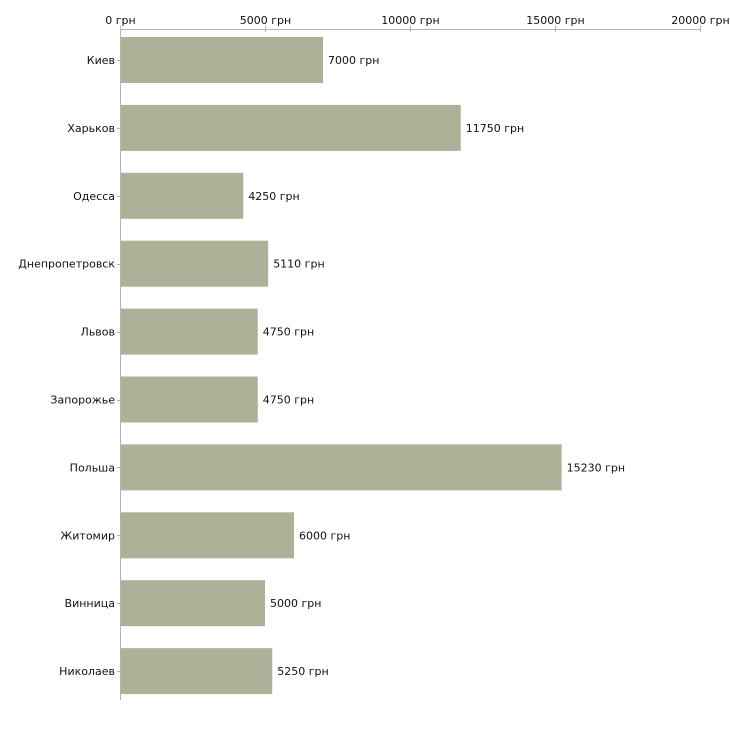 The height and width of the screenshot is (734, 730). Describe the element at coordinates (91, 128) in the screenshot. I see `category-label: Харьков` at that location.